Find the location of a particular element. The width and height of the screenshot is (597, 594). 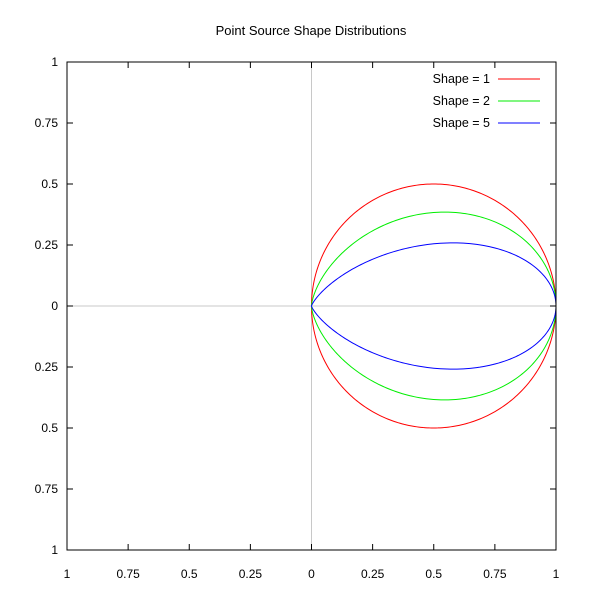

legend: Shape = 1 Shape = 2 Shape = 5 is located at coordinates (486, 101).